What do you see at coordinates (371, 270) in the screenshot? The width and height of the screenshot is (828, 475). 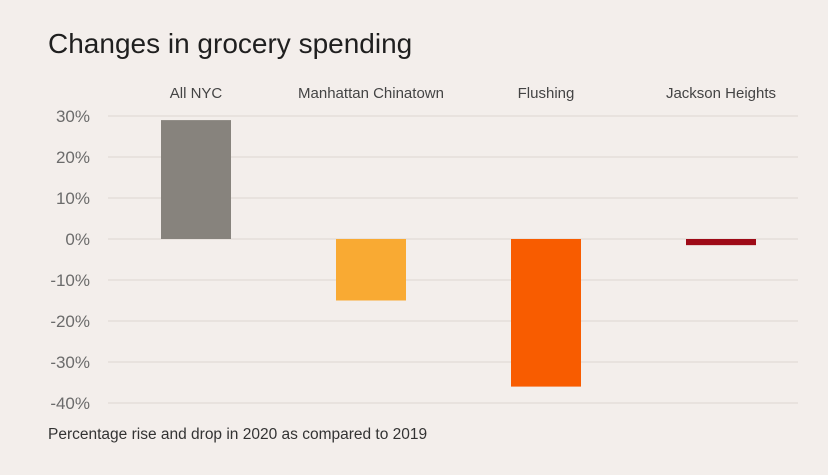 I see `bar-manhattan-chinatown` at bounding box center [371, 270].